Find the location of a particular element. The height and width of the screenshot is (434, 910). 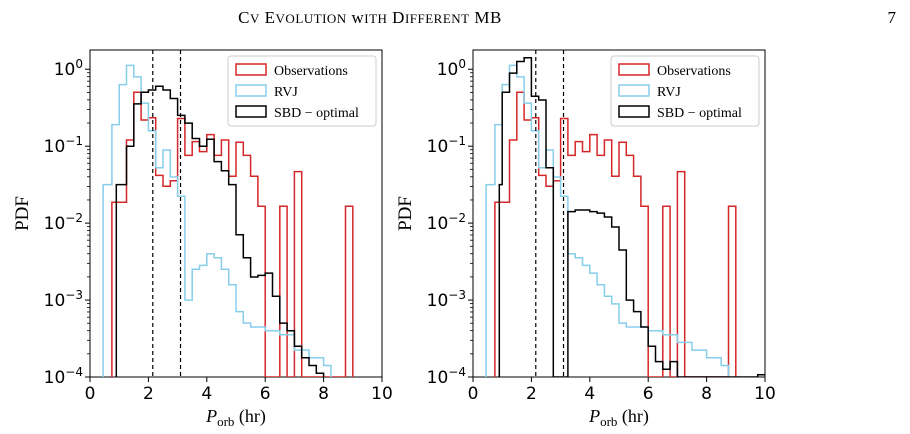

running-title: CV EVOLUTION wITH DIFFERENT MB is located at coordinates (370, 17).